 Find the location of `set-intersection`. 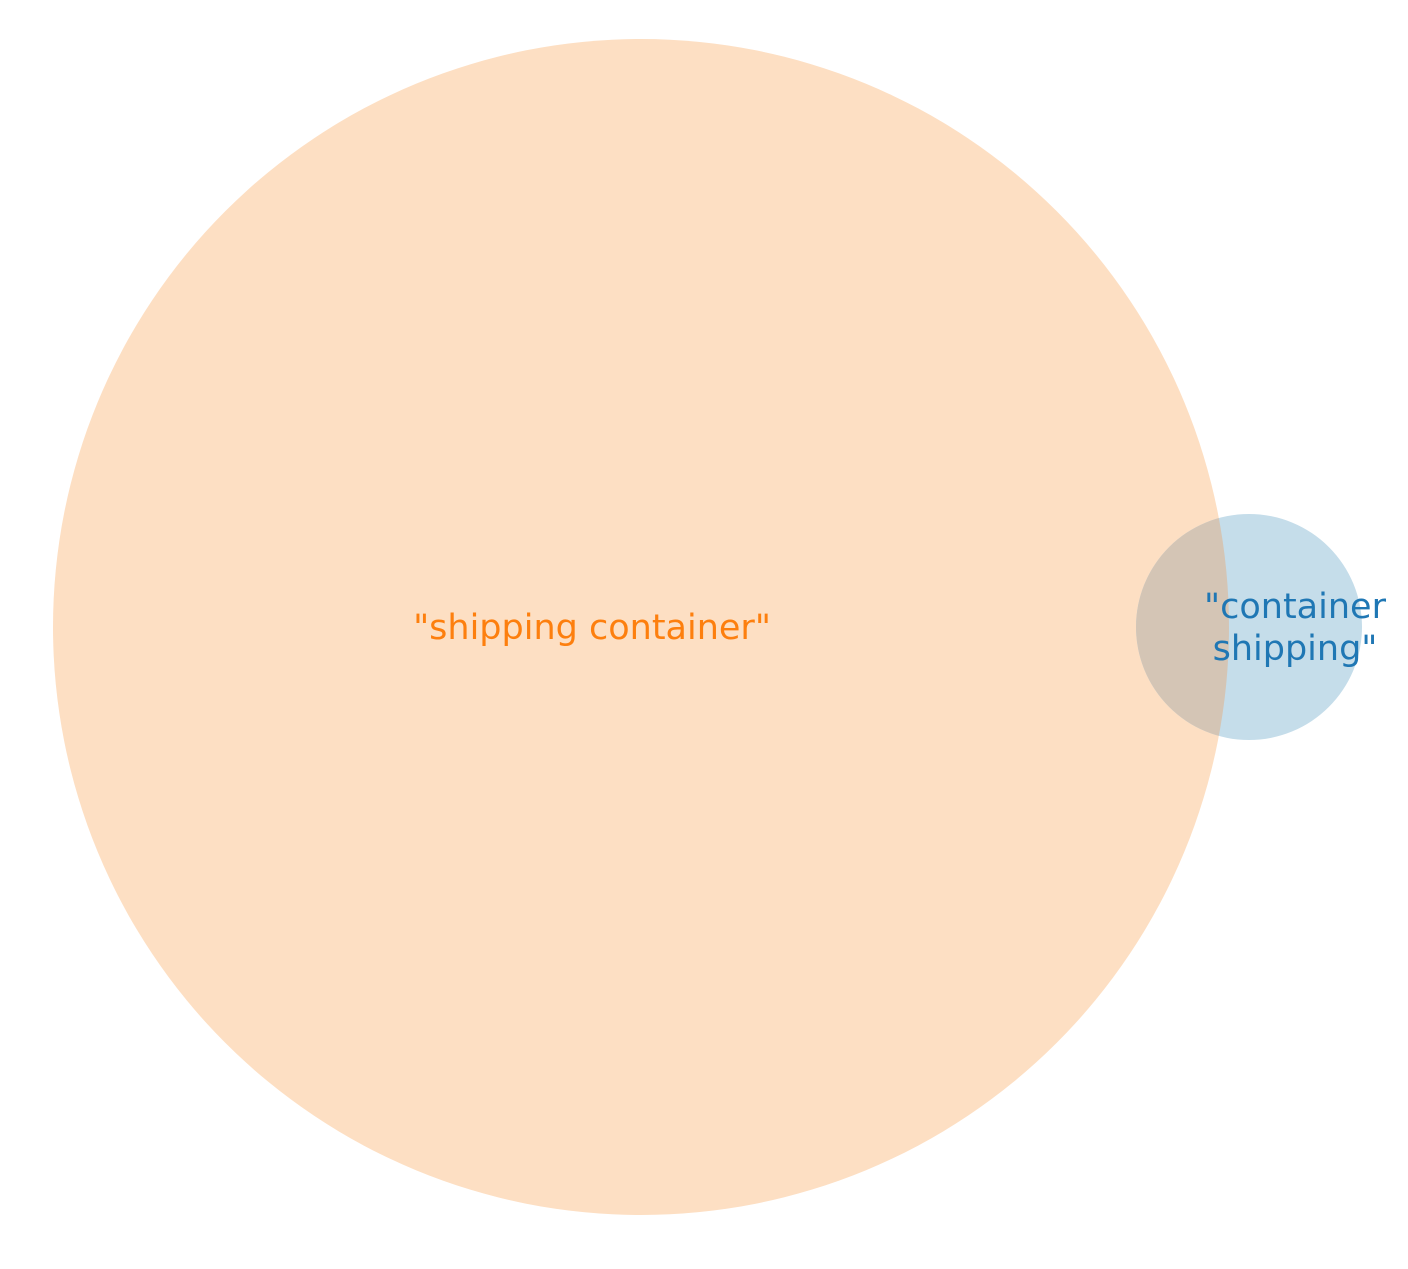

set-intersection is located at coordinates (1182, 627).